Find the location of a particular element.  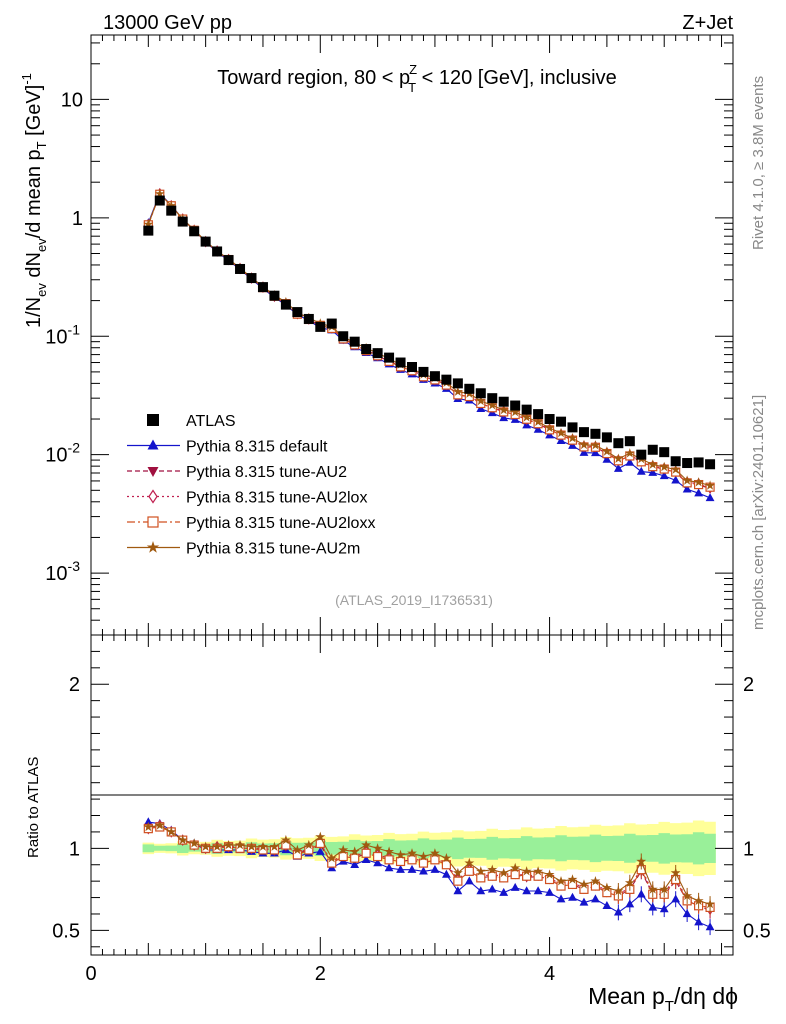

y-tick-label: 10⁻² is located at coordinates (62, 453).